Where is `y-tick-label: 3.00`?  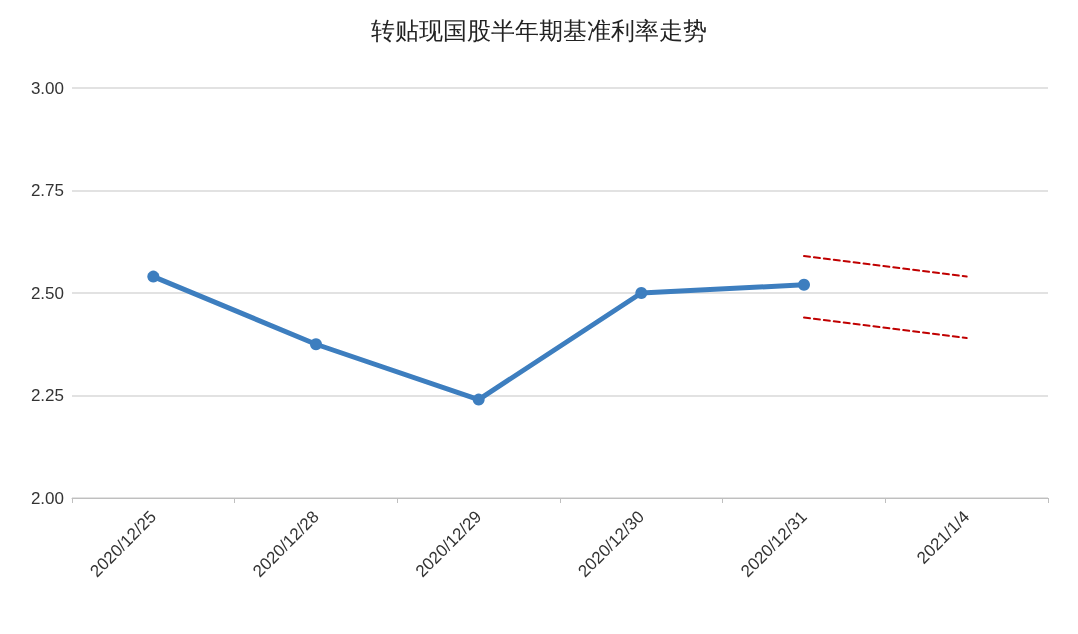
y-tick-label: 3.00 is located at coordinates (47, 88).